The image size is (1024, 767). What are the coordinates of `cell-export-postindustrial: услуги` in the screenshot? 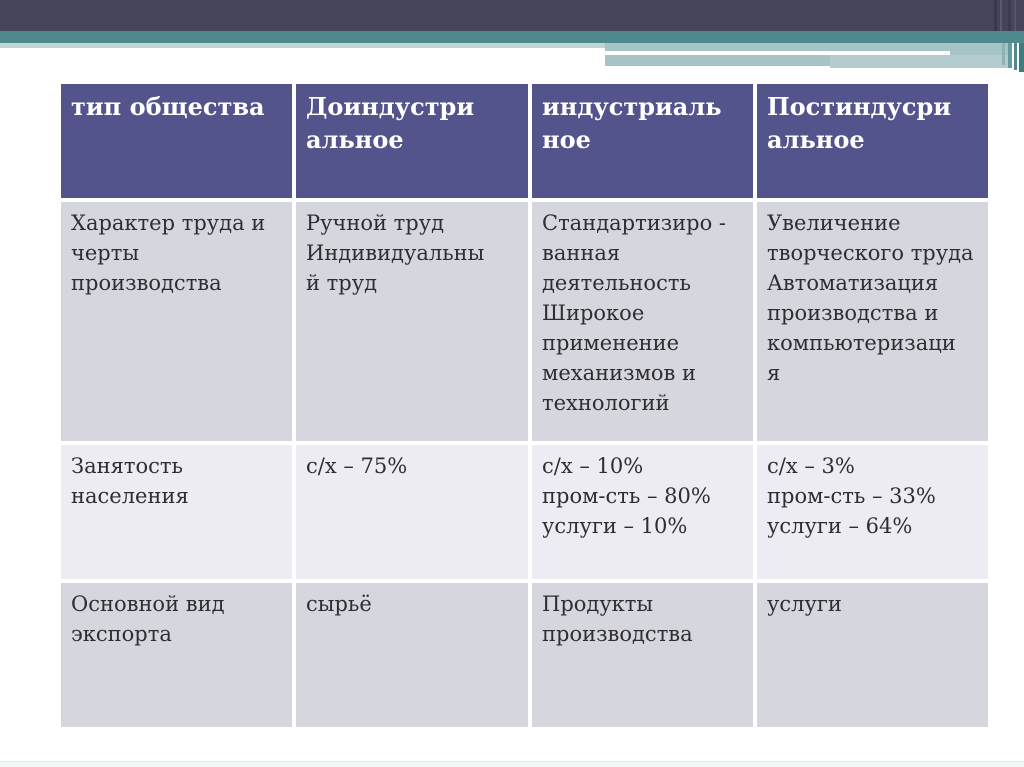 It's located at (870, 653).